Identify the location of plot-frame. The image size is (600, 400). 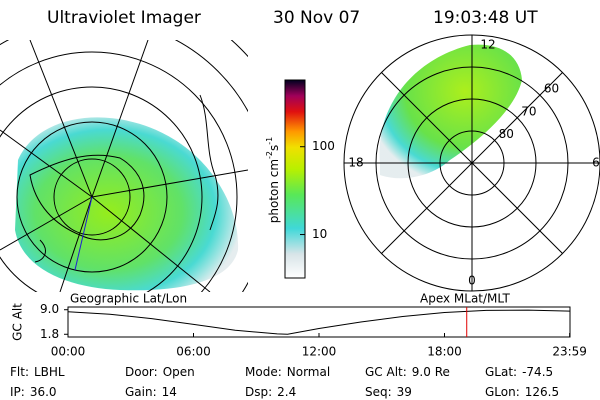
(319, 322).